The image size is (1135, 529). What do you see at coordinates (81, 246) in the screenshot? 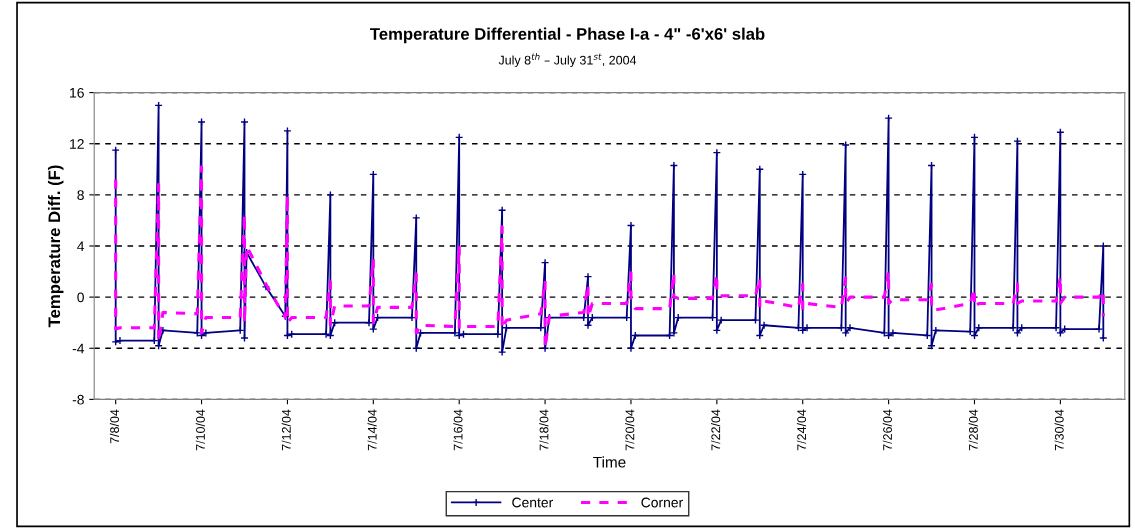
I see `y-tick-label: 4` at bounding box center [81, 246].